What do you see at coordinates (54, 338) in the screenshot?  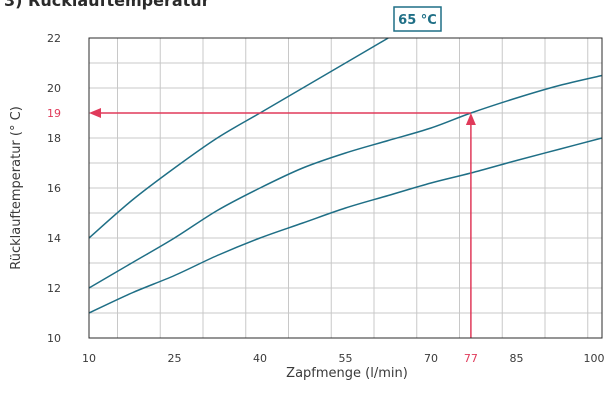 I see `y-tick-label: 10` at bounding box center [54, 338].